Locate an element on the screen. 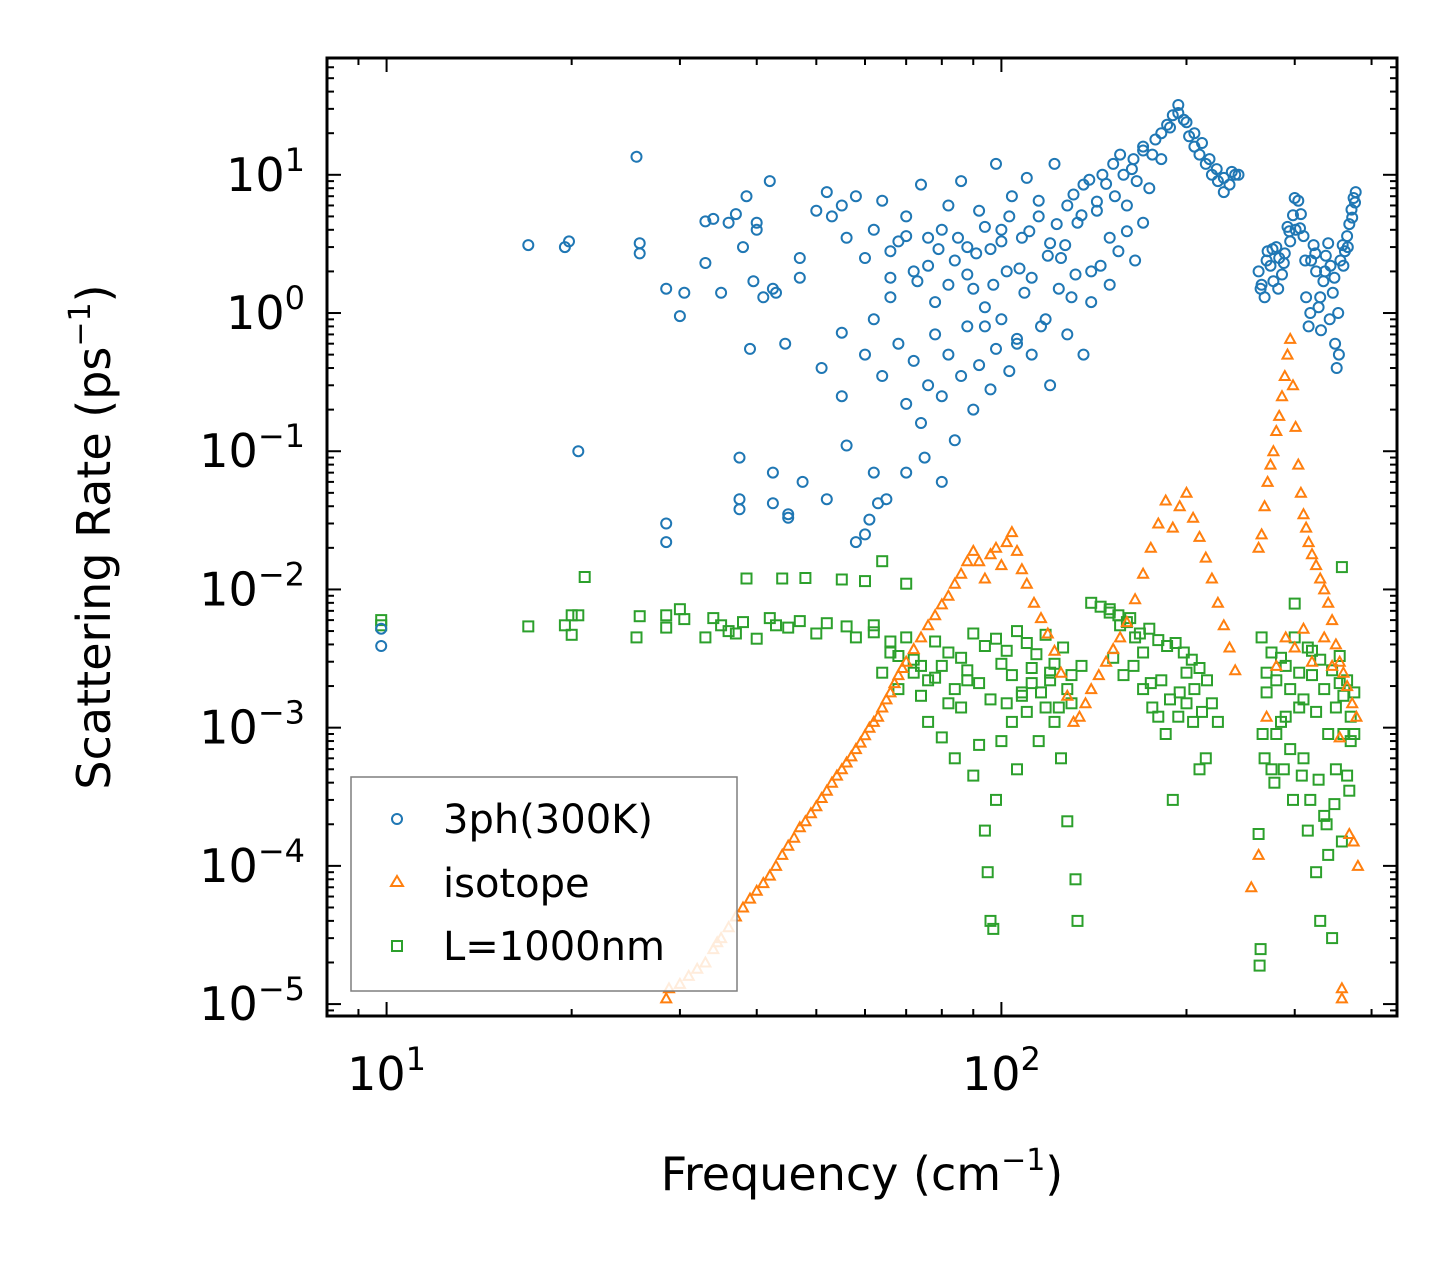  y-tick-label: 10⁻² is located at coordinates (252, 585).